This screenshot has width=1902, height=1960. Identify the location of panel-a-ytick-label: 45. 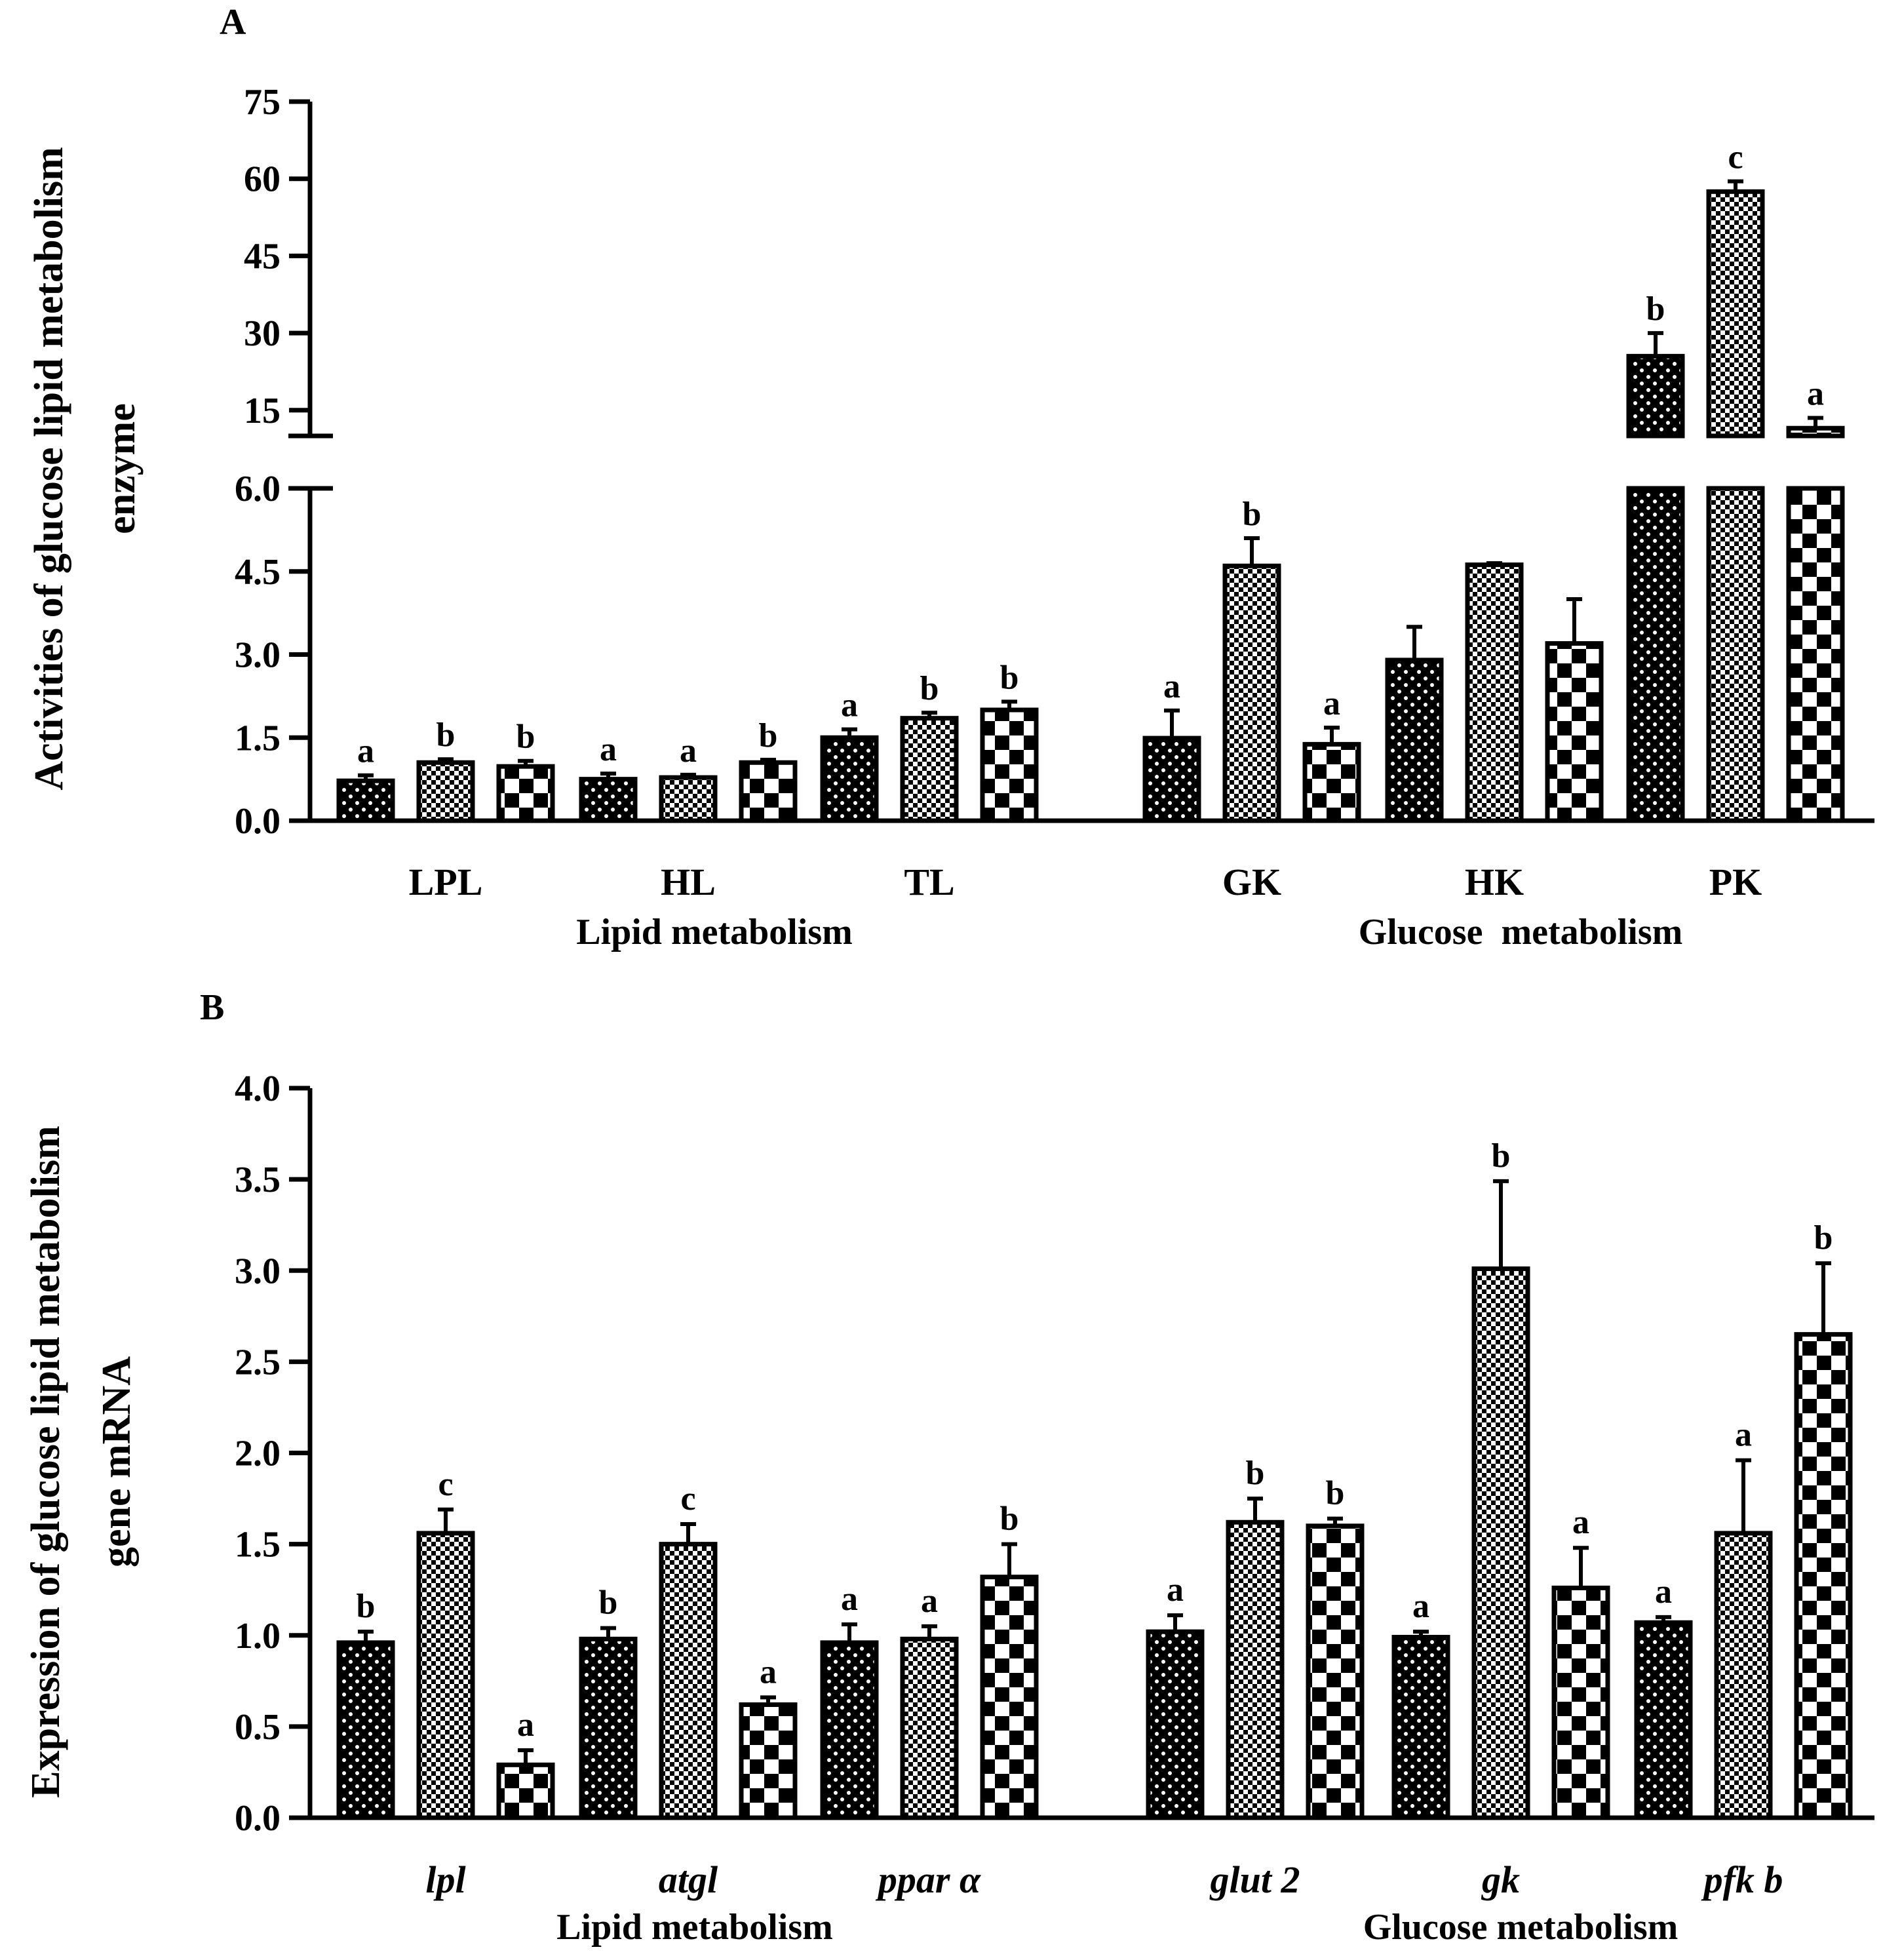
(262, 256).